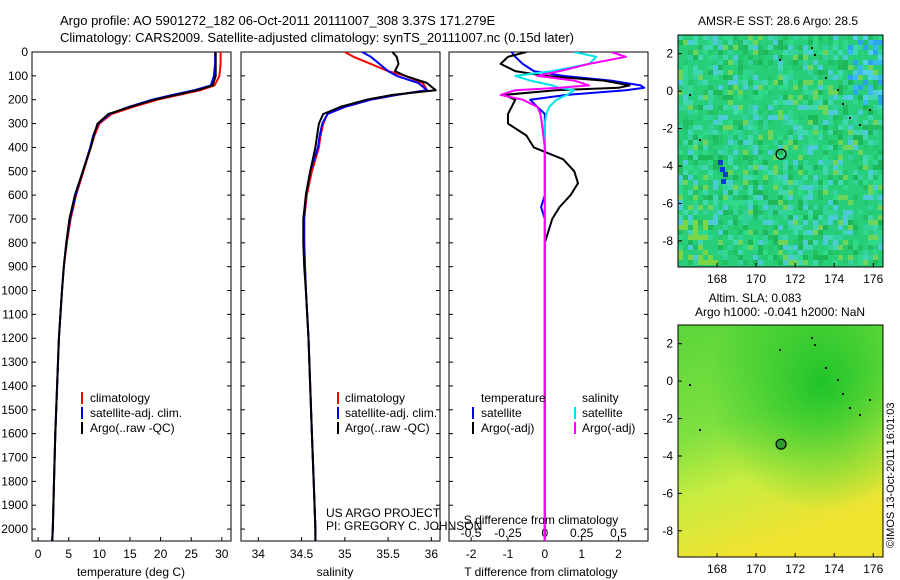  Describe the element at coordinates (667, 166) in the screenshot. I see `map-y-tick-label: -4` at that location.